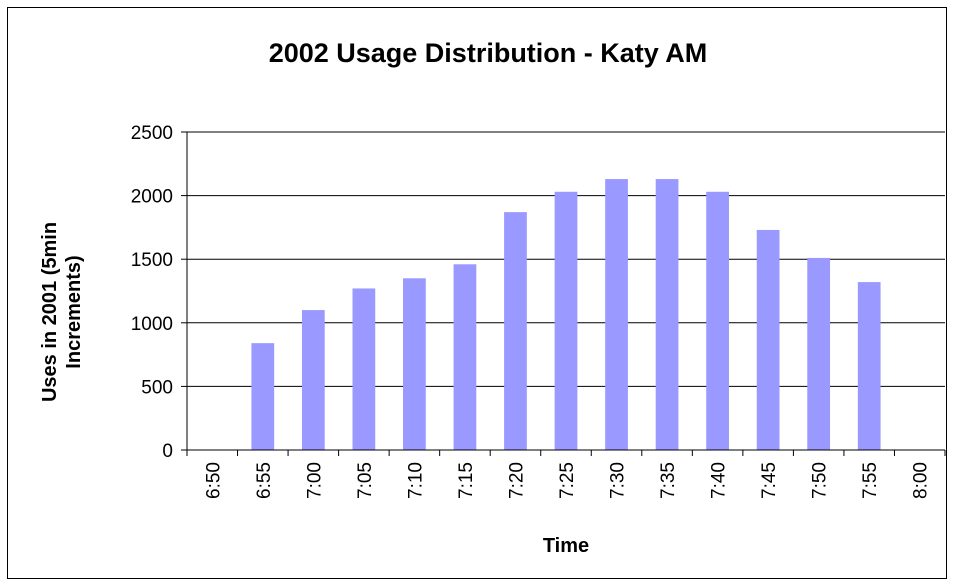 The width and height of the screenshot is (956, 585). Describe the element at coordinates (152, 133) in the screenshot. I see `y-tick-label: 2500` at that location.